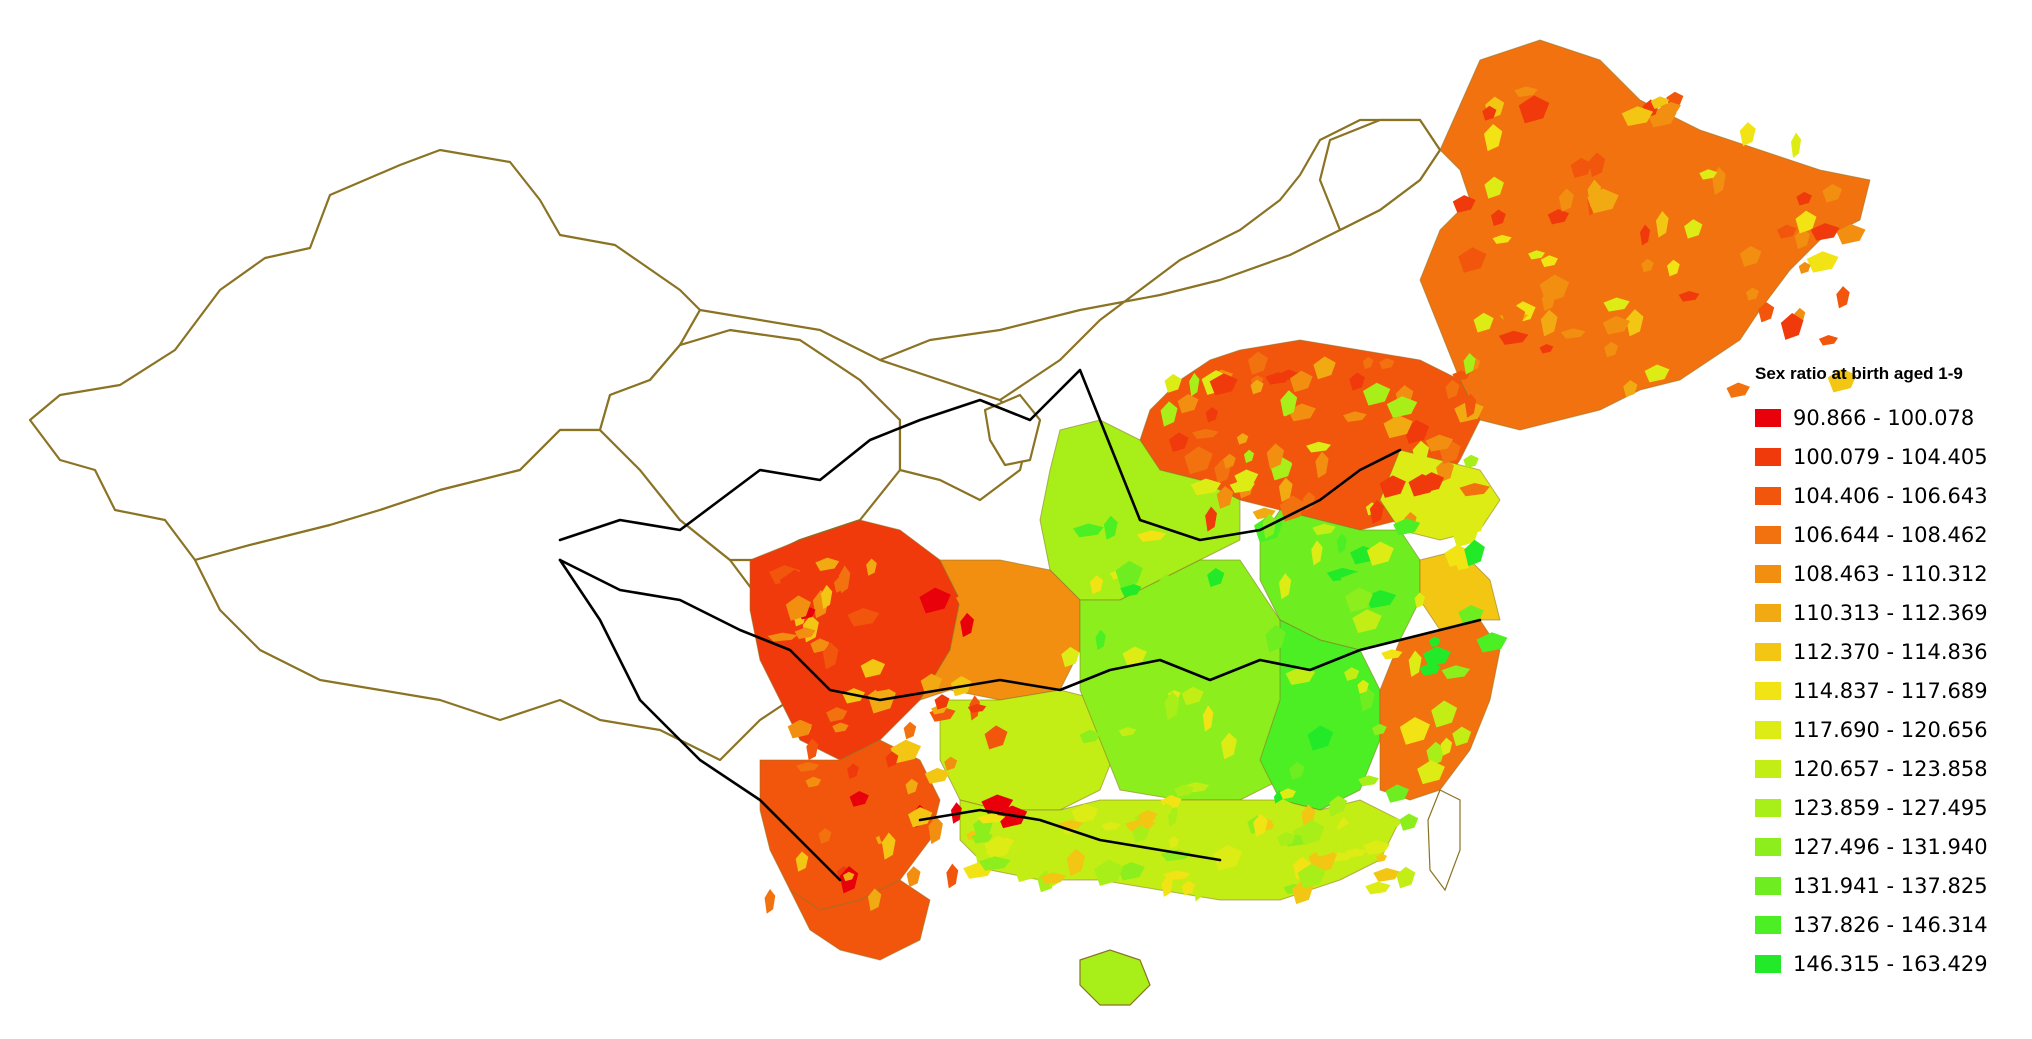 Image resolution: width=2032 pixels, height=1039 pixels. I want to click on western-boundary-line, so click(700, 720).